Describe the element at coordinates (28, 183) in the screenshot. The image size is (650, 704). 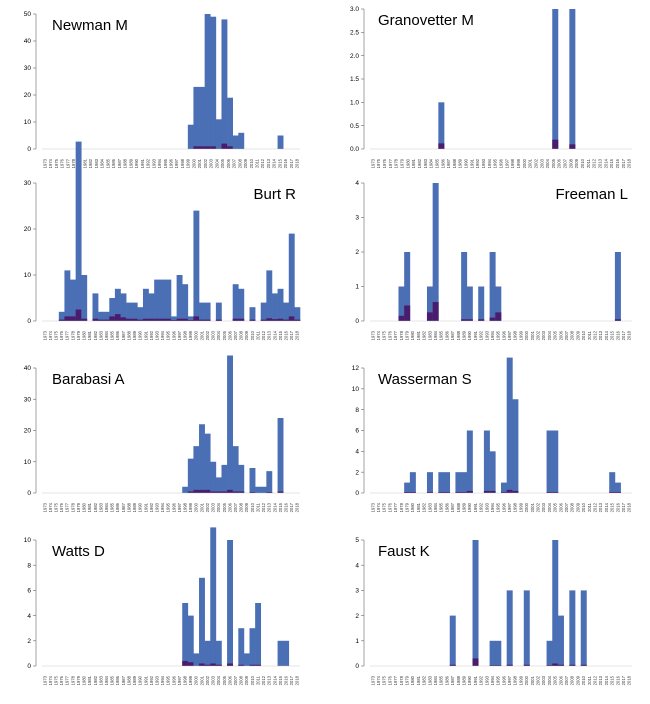
I see `y-tick-label: 30` at that location.